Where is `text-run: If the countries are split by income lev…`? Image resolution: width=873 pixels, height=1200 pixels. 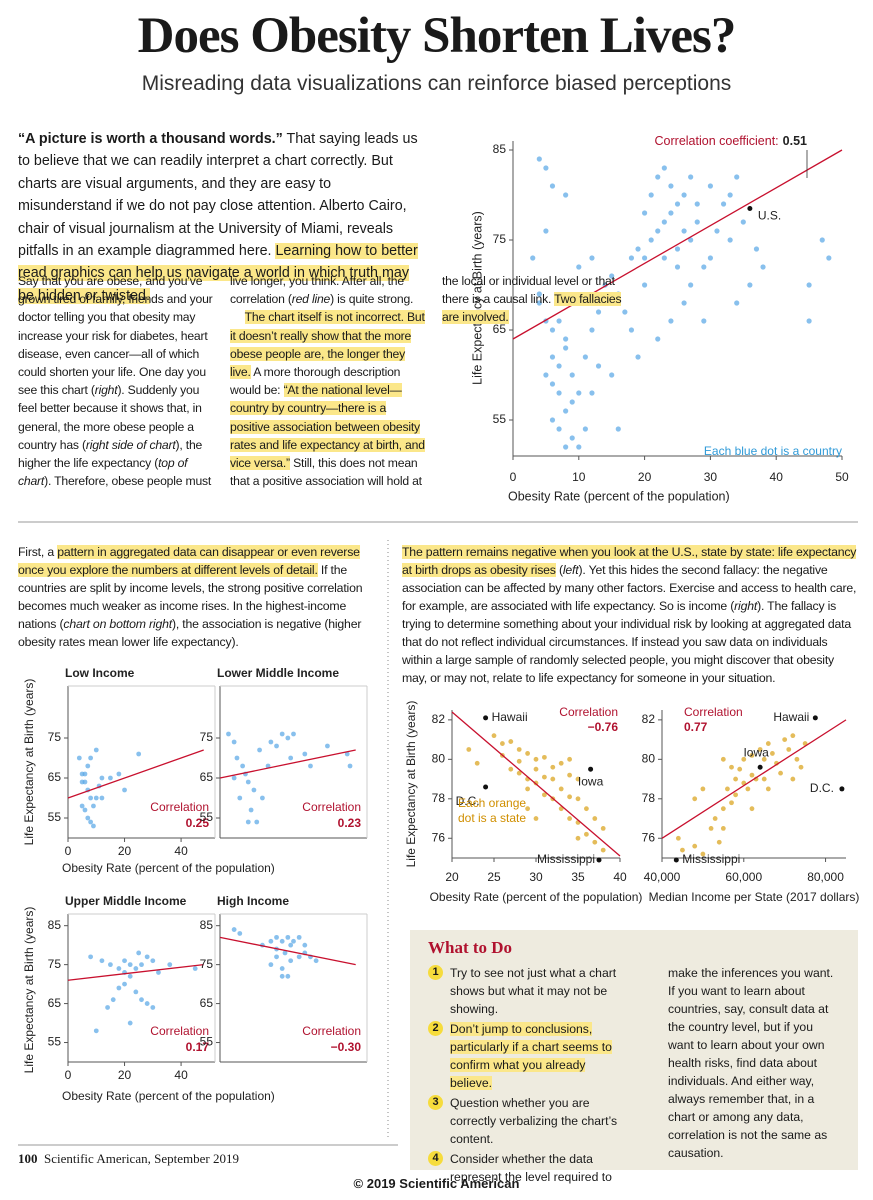 text-run: If the countries are split by income lev… is located at coordinates (190, 597).